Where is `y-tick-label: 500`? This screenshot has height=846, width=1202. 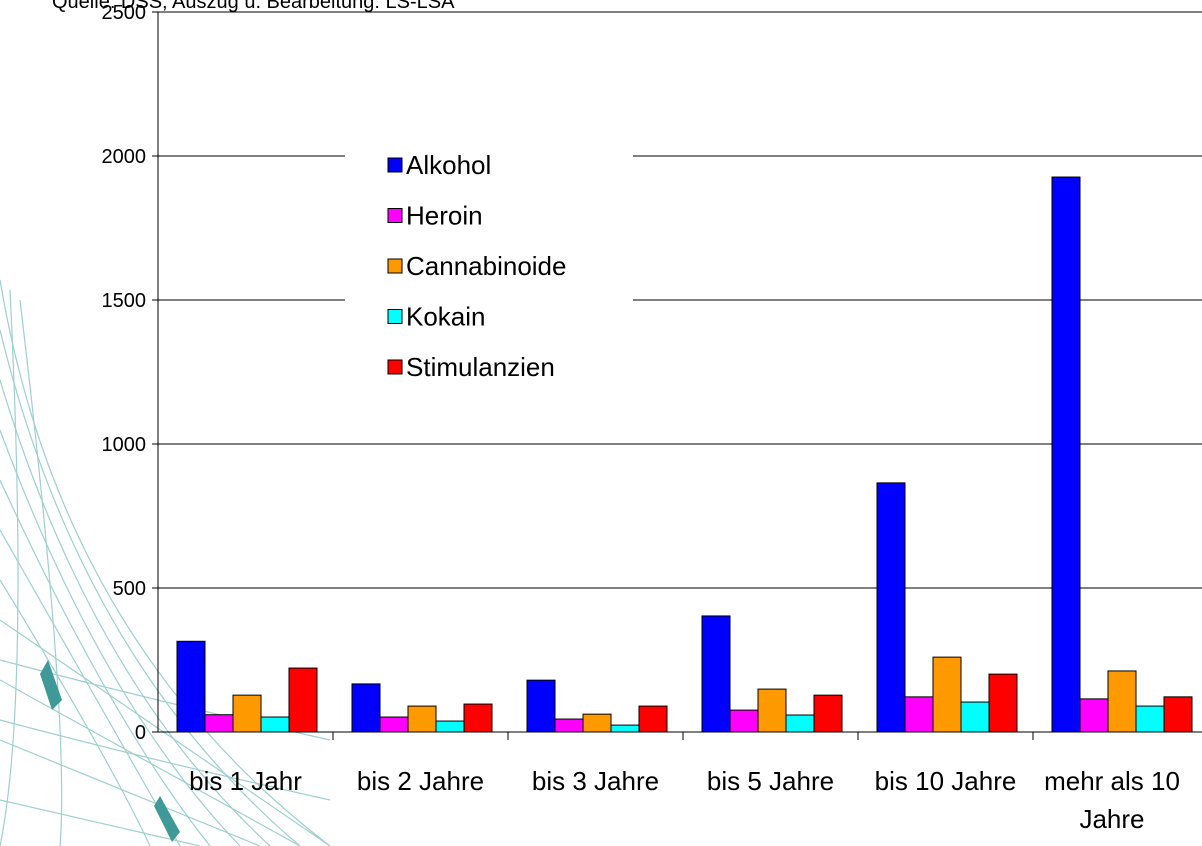 y-tick-label: 500 is located at coordinates (129, 589).